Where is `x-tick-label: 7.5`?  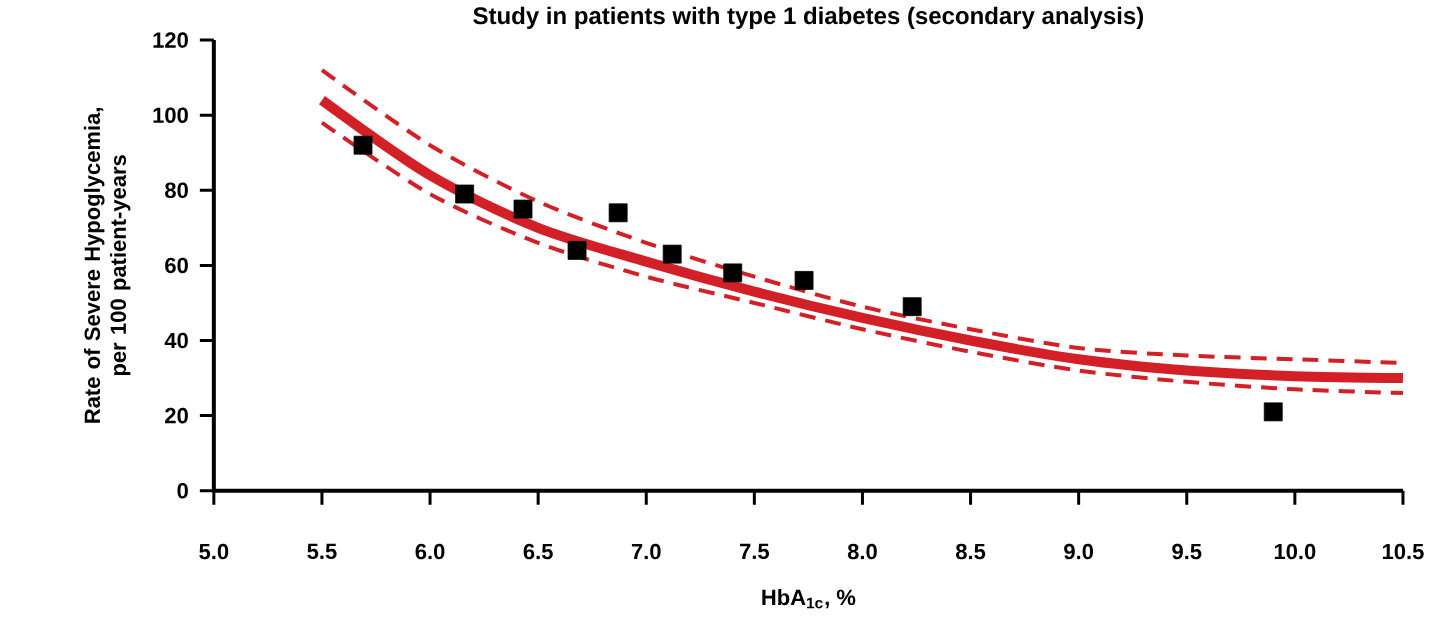
x-tick-label: 7.5 is located at coordinates (754, 551).